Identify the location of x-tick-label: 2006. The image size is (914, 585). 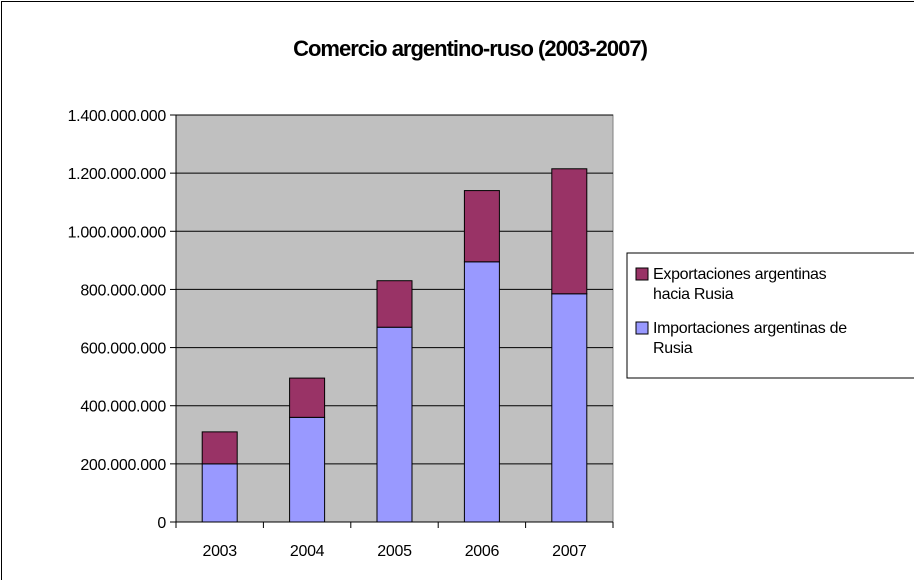
(482, 551).